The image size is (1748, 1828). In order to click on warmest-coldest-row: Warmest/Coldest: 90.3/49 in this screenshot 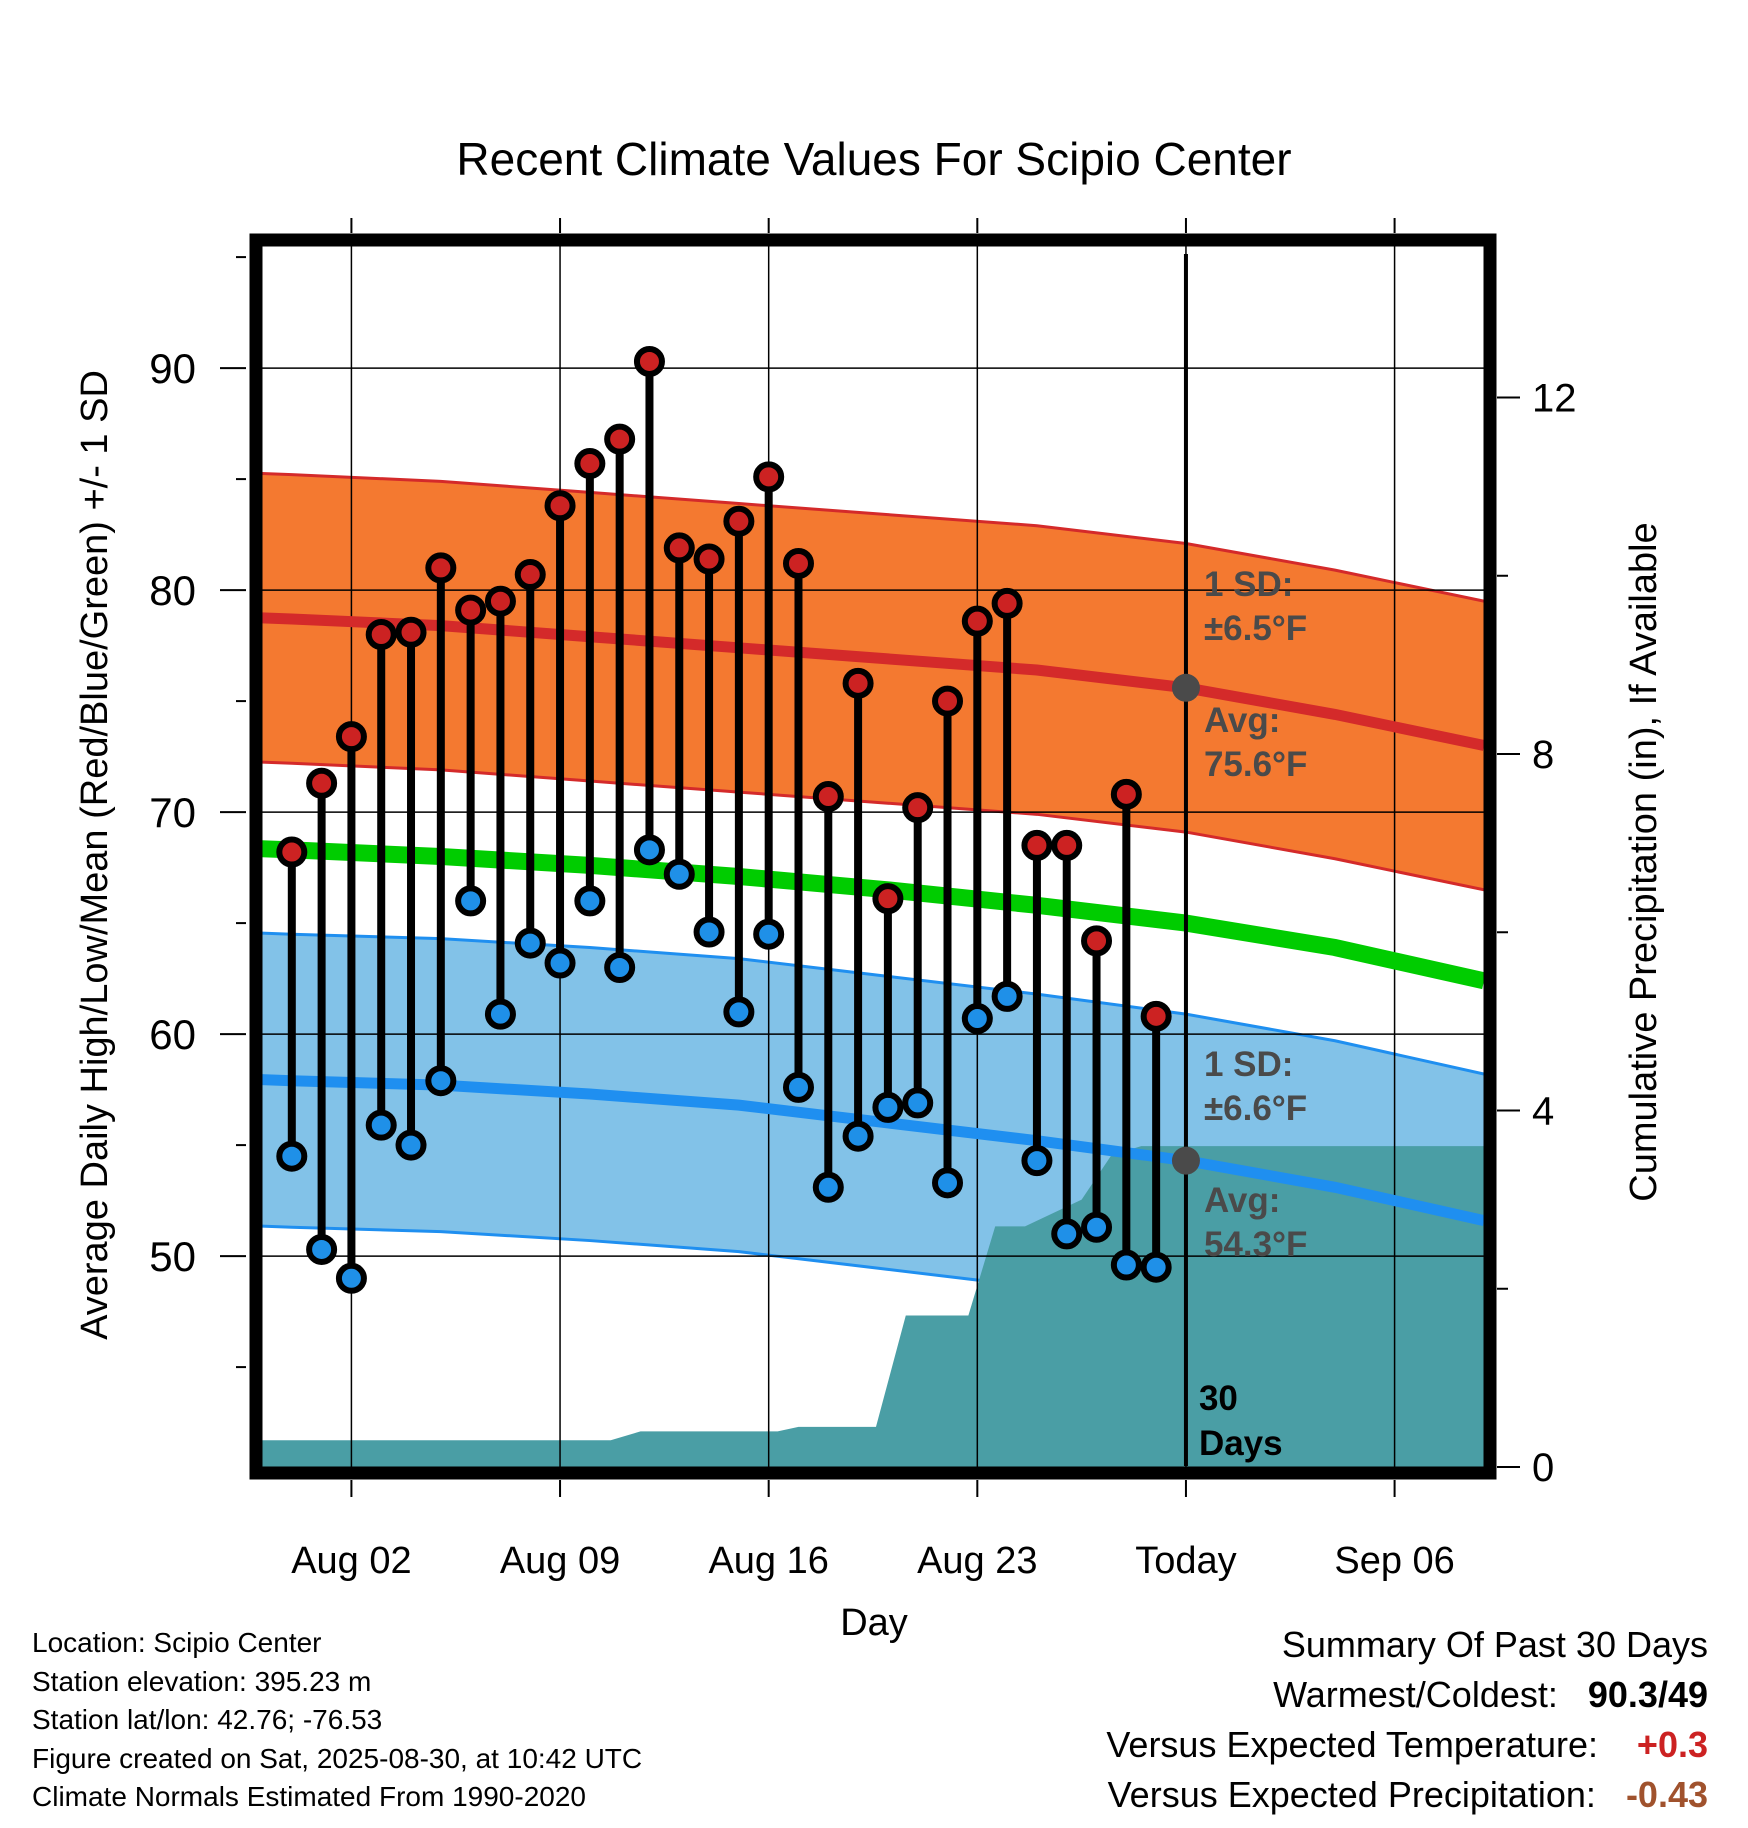, I will do `click(1407, 1695)`.